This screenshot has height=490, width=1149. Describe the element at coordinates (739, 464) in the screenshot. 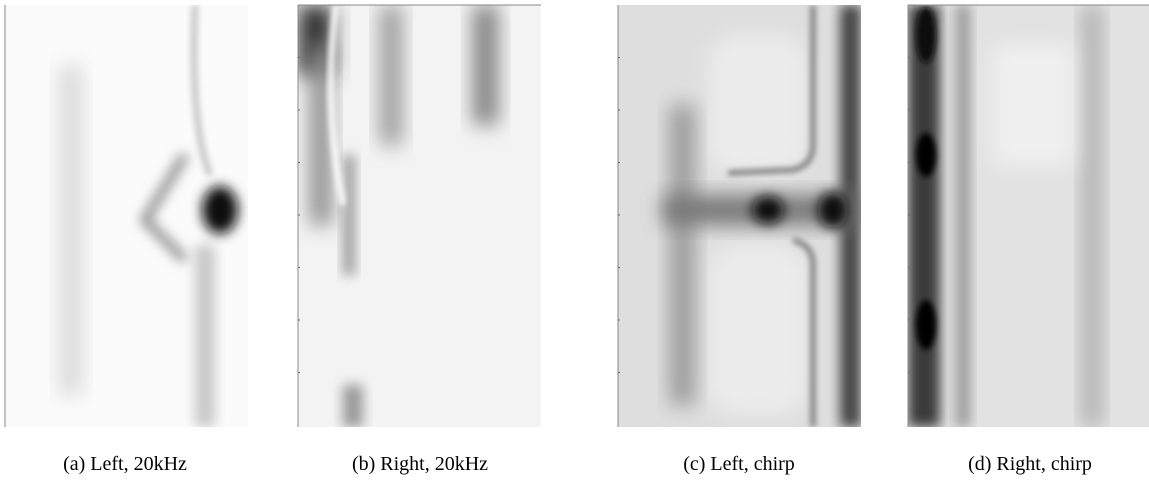

I see `caption: (c) Left, chirp` at that location.